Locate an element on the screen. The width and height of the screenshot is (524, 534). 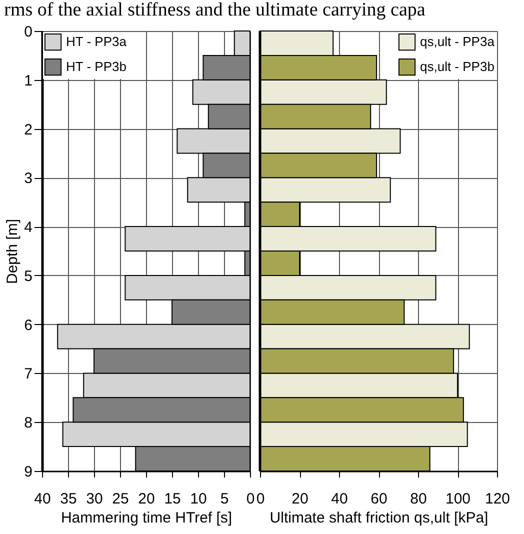
y-tick-label: 7 is located at coordinates (28, 374).